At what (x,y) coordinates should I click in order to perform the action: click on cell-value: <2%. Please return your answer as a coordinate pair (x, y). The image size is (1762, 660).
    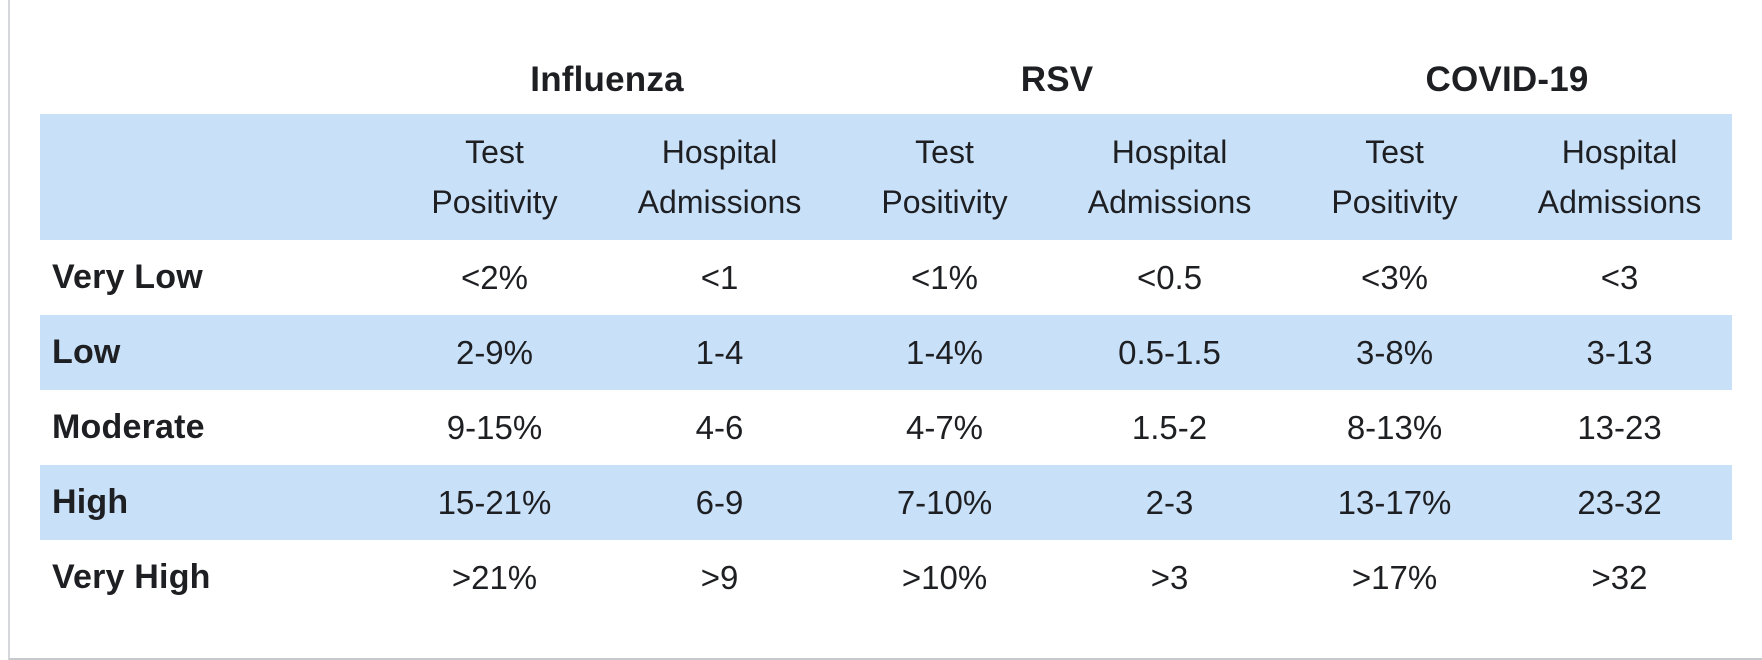
    Looking at the image, I should click on (494, 277).